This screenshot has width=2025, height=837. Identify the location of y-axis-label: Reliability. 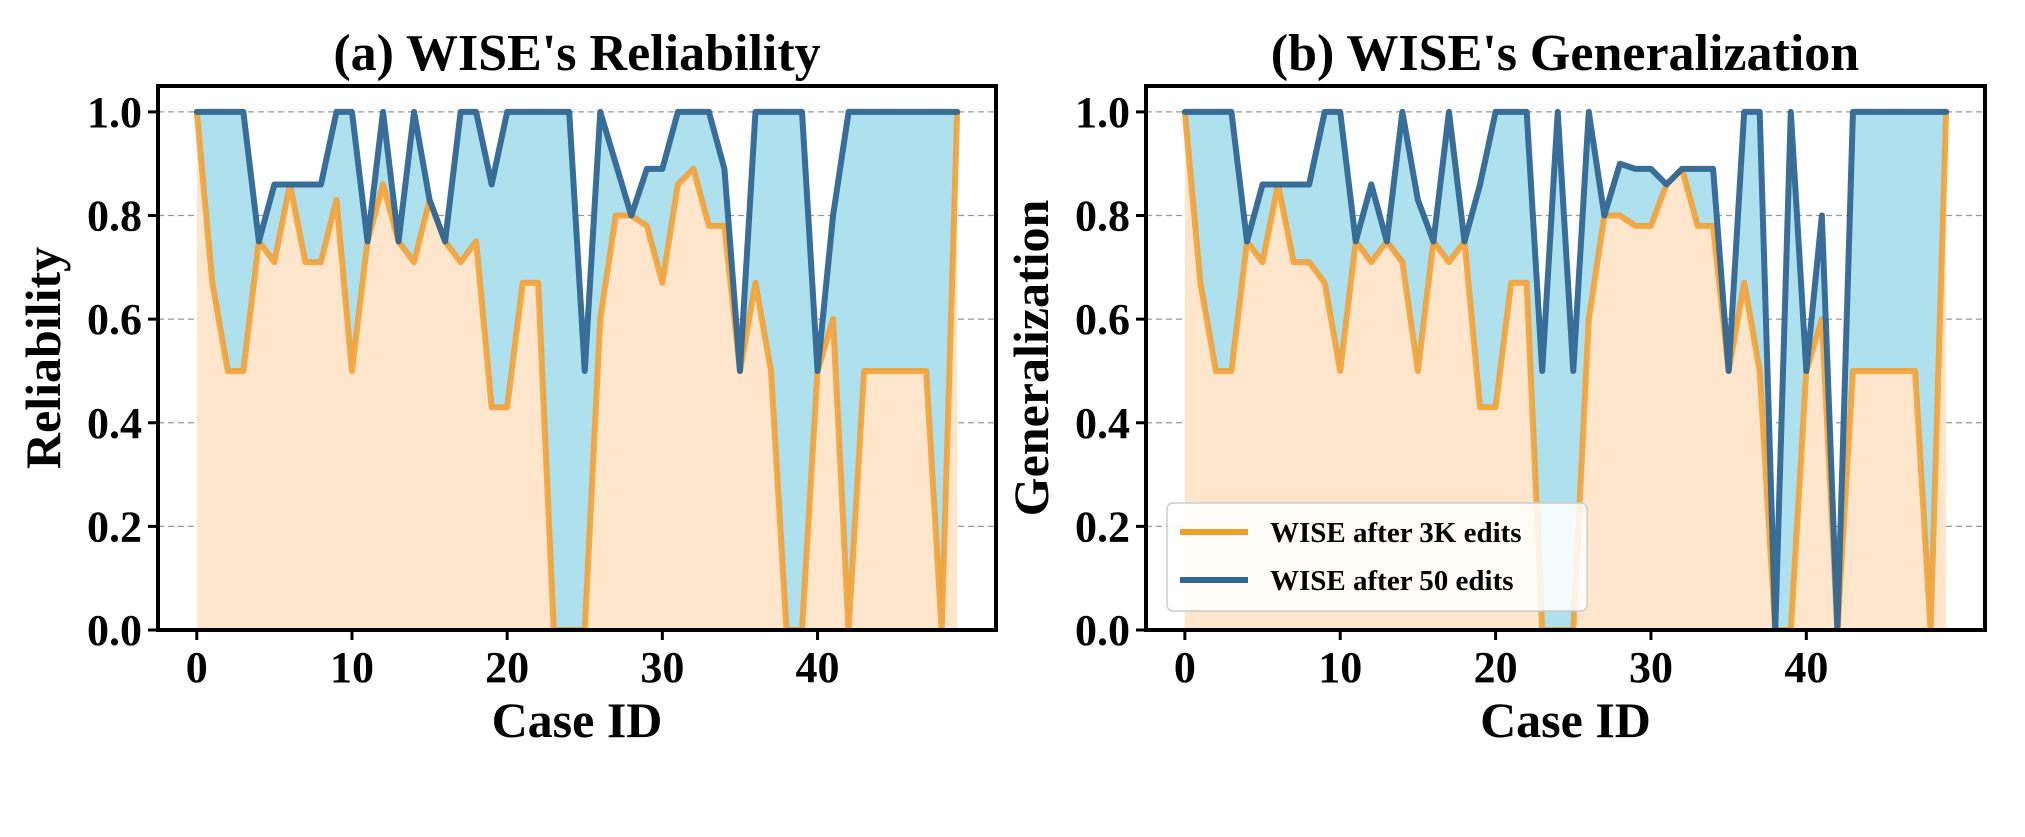
(43, 358).